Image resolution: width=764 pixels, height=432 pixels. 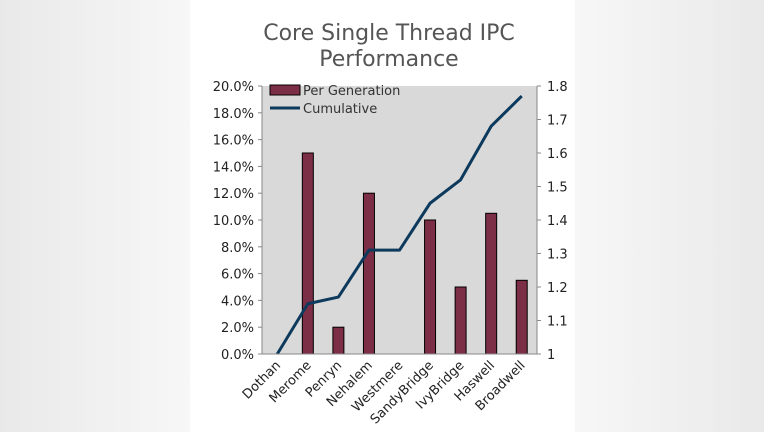 What do you see at coordinates (388, 59) in the screenshot?
I see `chart-title-line-2: Performance` at bounding box center [388, 59].